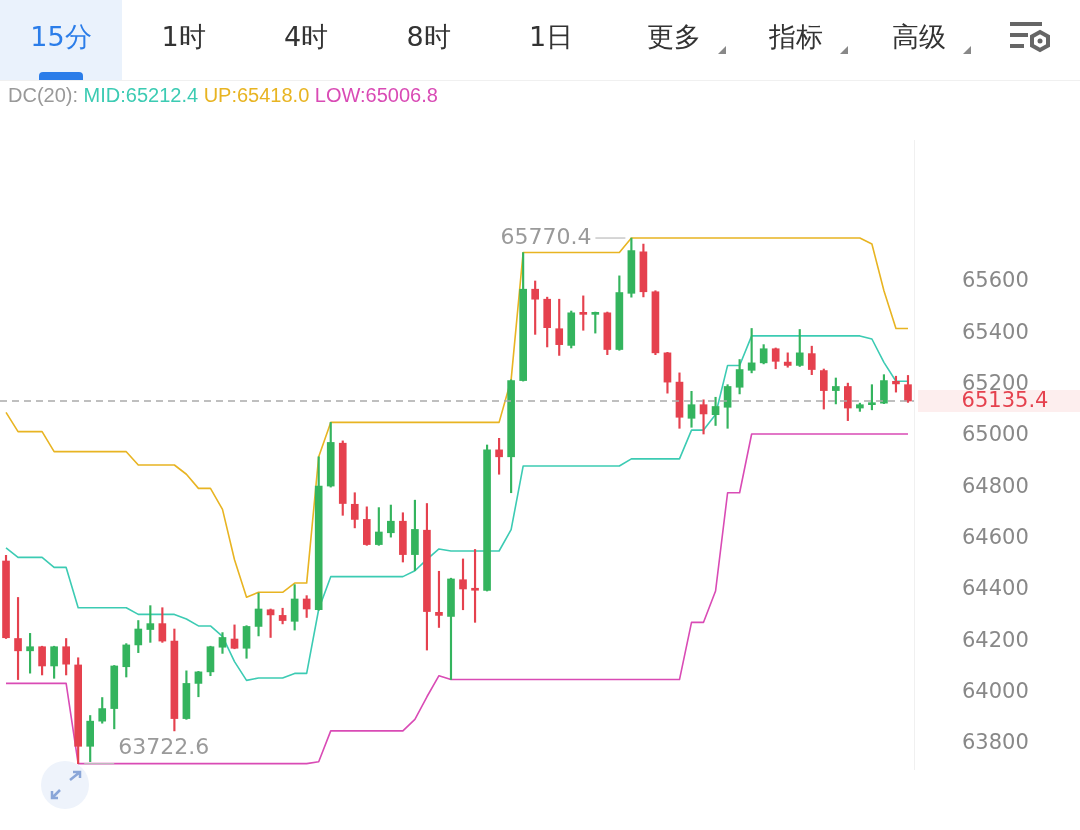 Image resolution: width=1080 pixels, height=830 pixels. What do you see at coordinates (673, 37) in the screenshot?
I see `text: 更多` at bounding box center [673, 37].